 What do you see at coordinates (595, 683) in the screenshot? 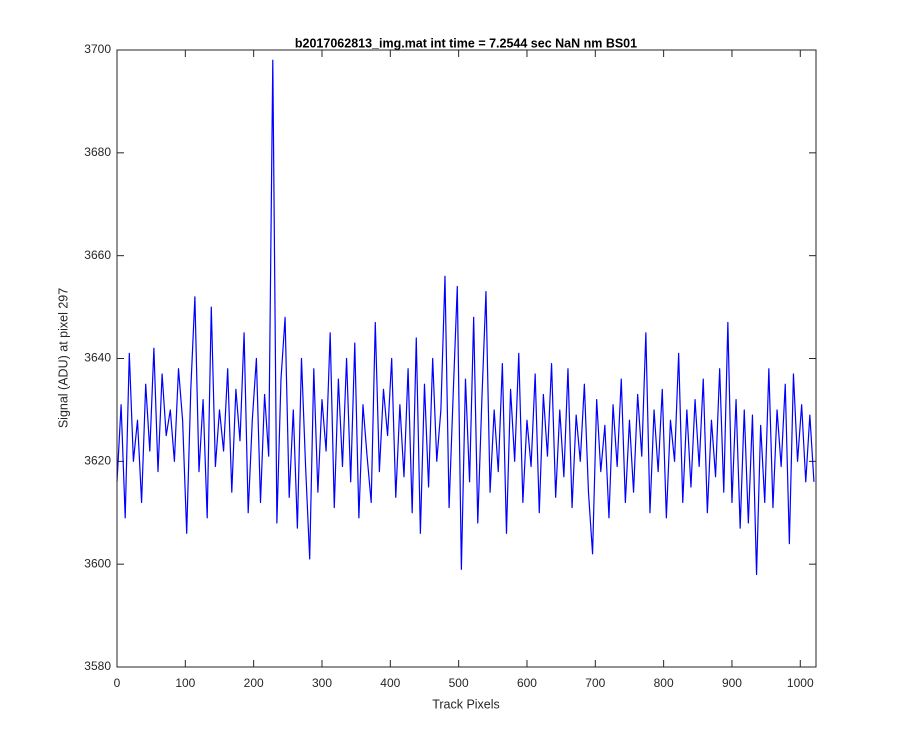
I see `x-tick-label: 700` at bounding box center [595, 683].